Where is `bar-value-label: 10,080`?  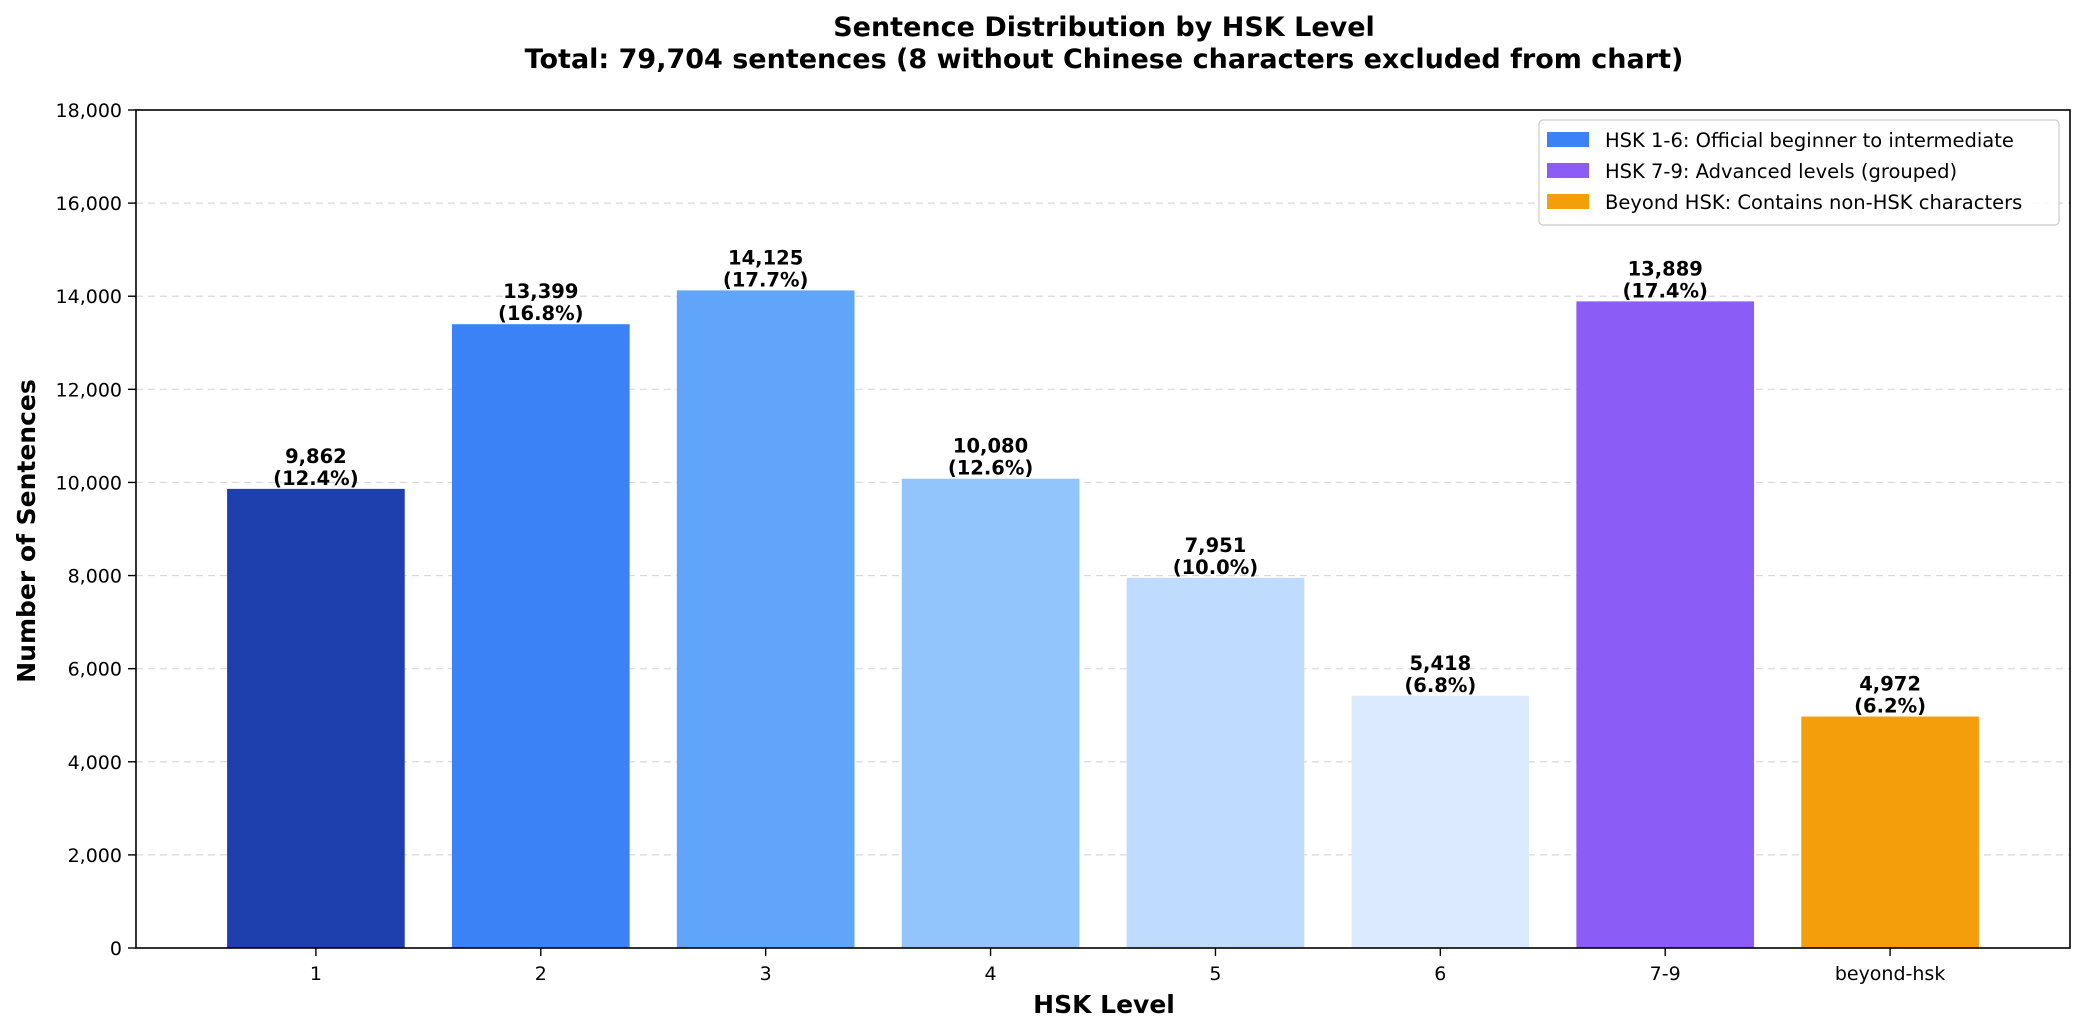
bar-value-label: 10,080 is located at coordinates (990, 446).